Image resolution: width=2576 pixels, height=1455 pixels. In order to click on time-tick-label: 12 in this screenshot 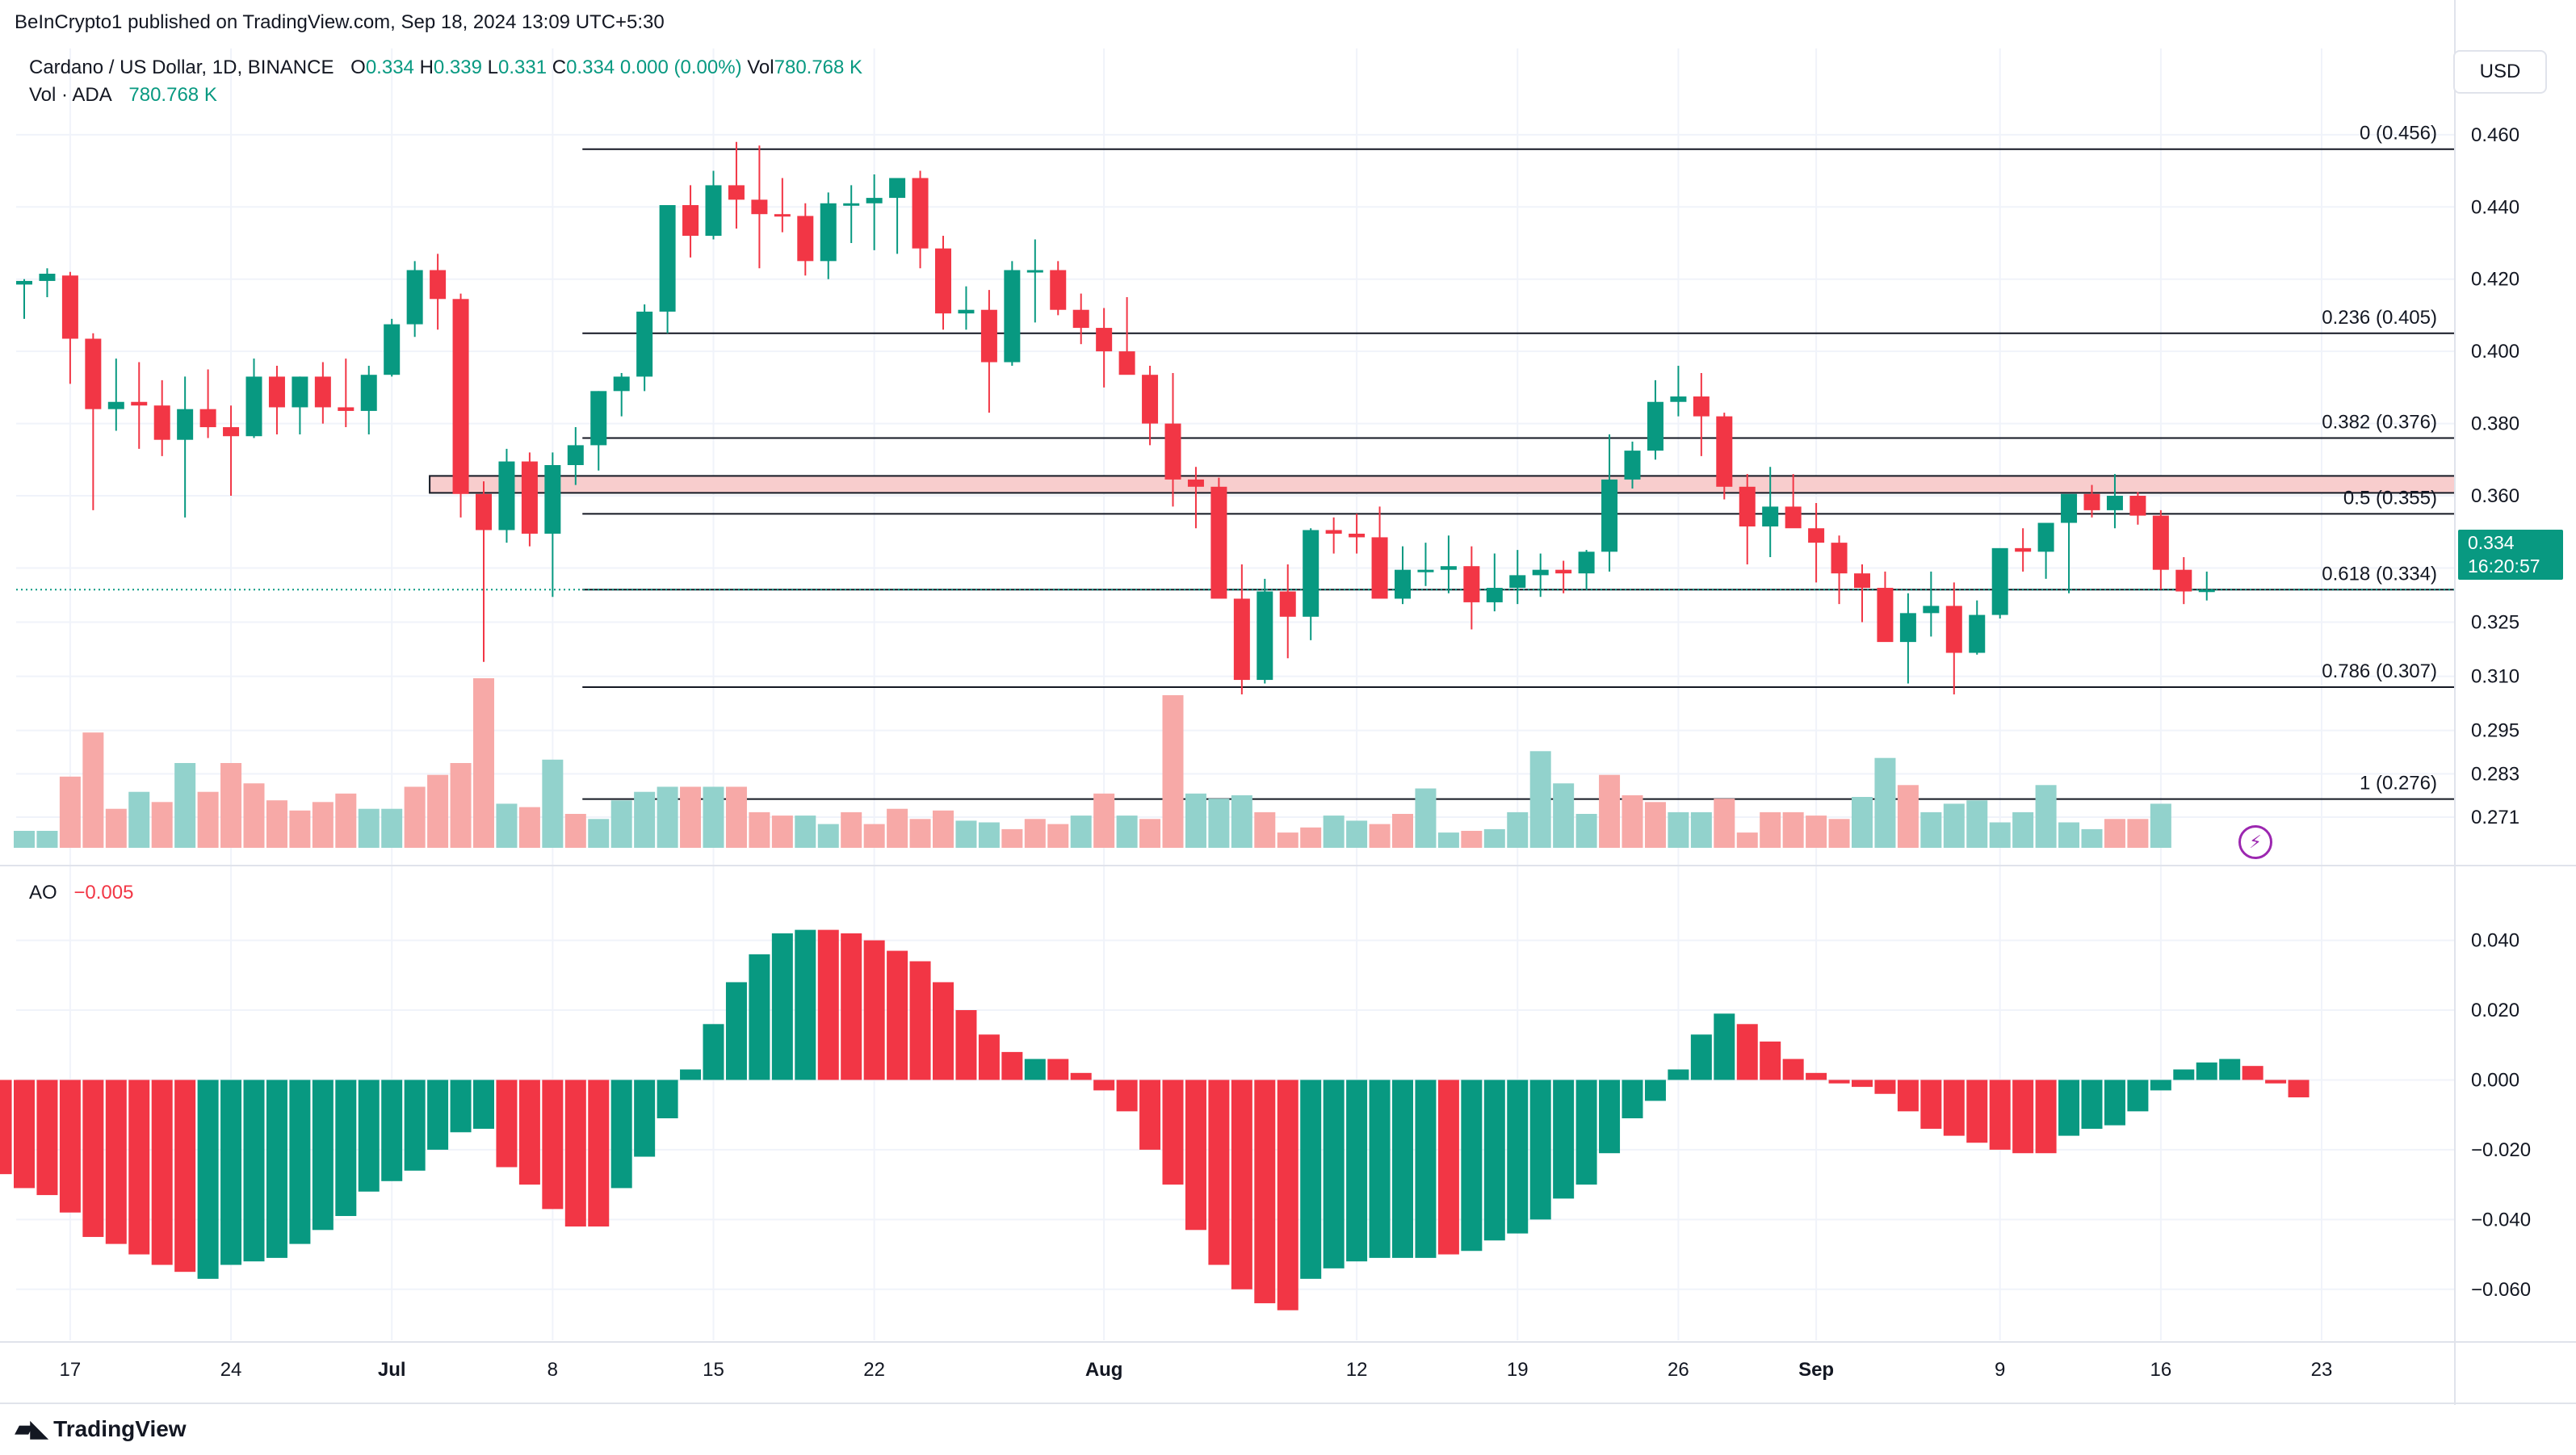, I will do `click(1357, 1370)`.